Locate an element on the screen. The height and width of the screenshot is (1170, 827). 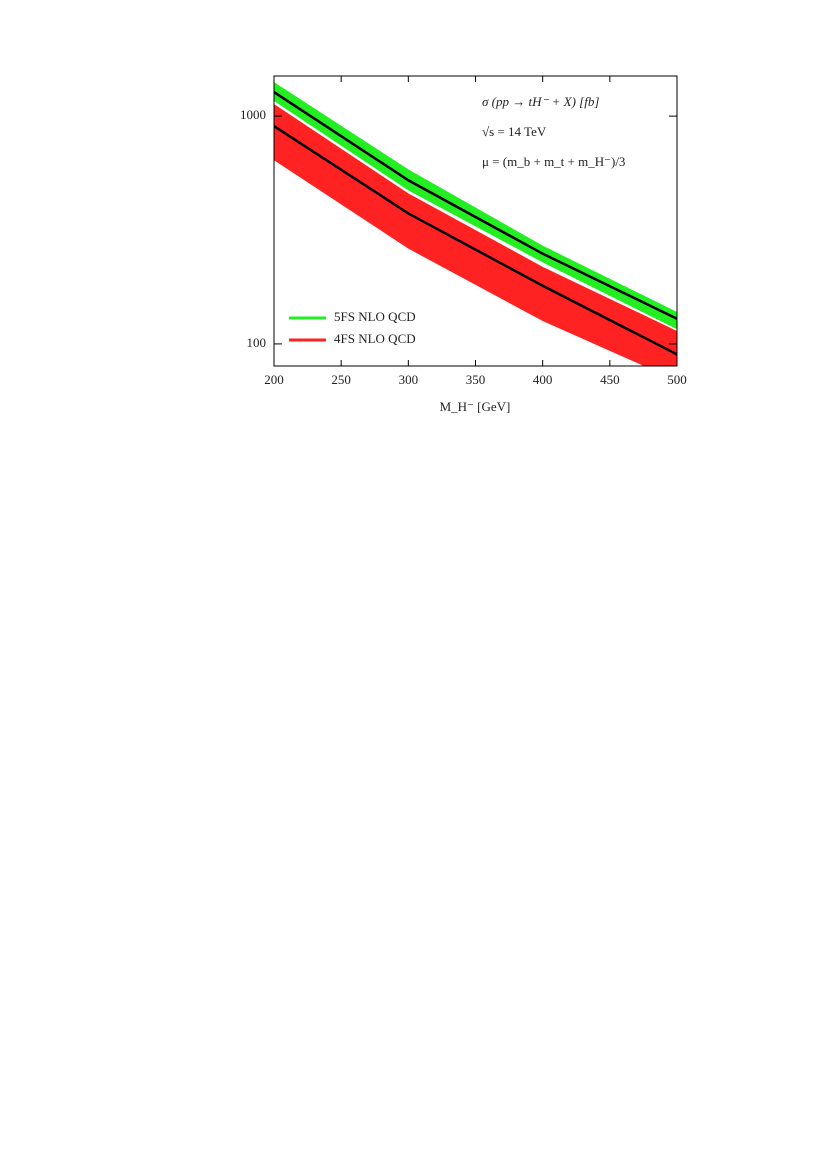
x-tick-label: 200 is located at coordinates (274, 379).